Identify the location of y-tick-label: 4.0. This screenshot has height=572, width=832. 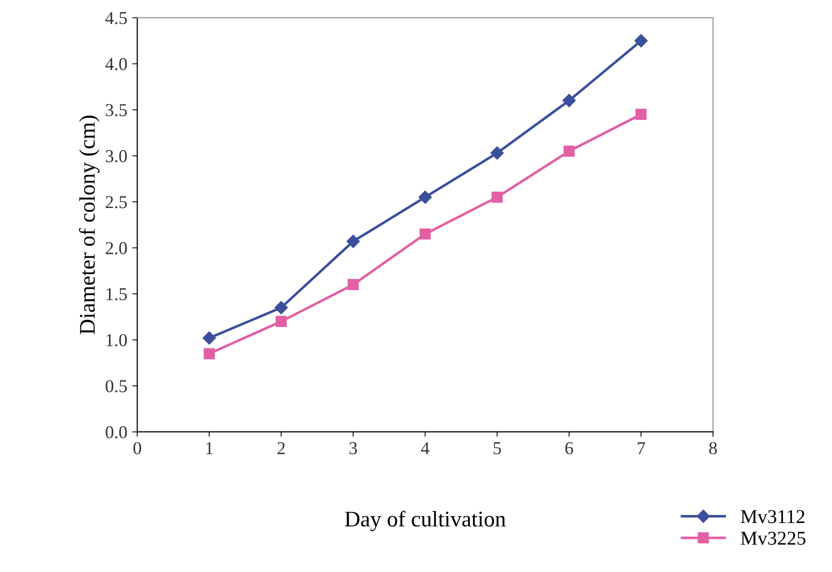
(116, 64).